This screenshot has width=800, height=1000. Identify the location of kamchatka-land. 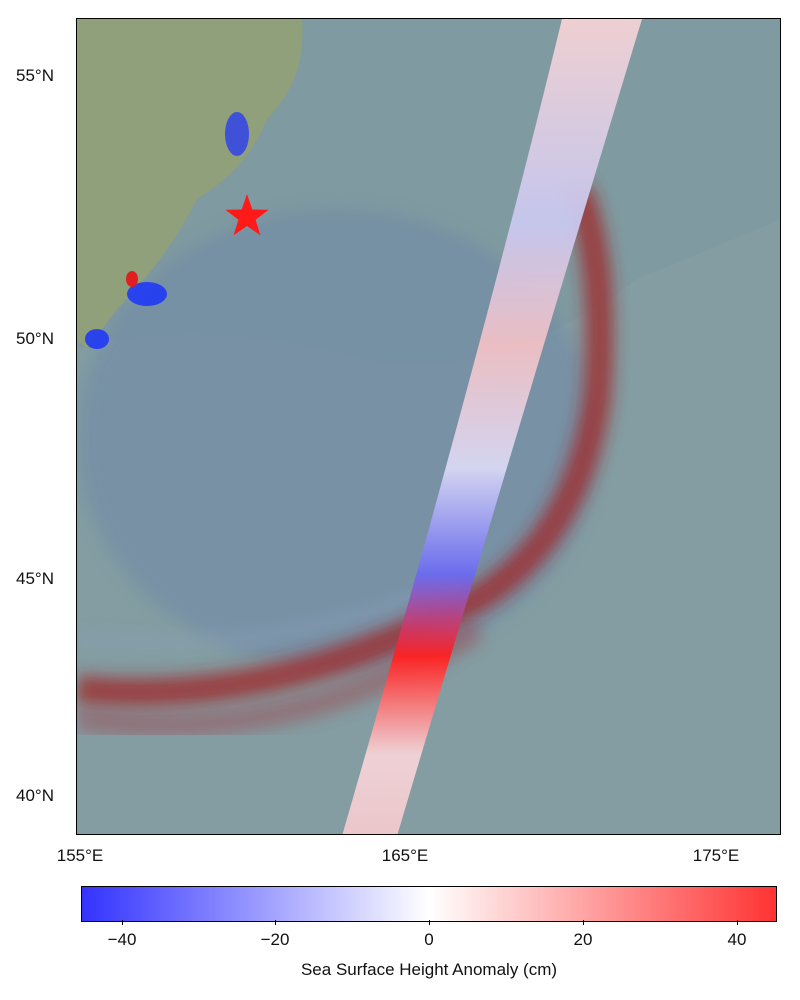
(190, 184).